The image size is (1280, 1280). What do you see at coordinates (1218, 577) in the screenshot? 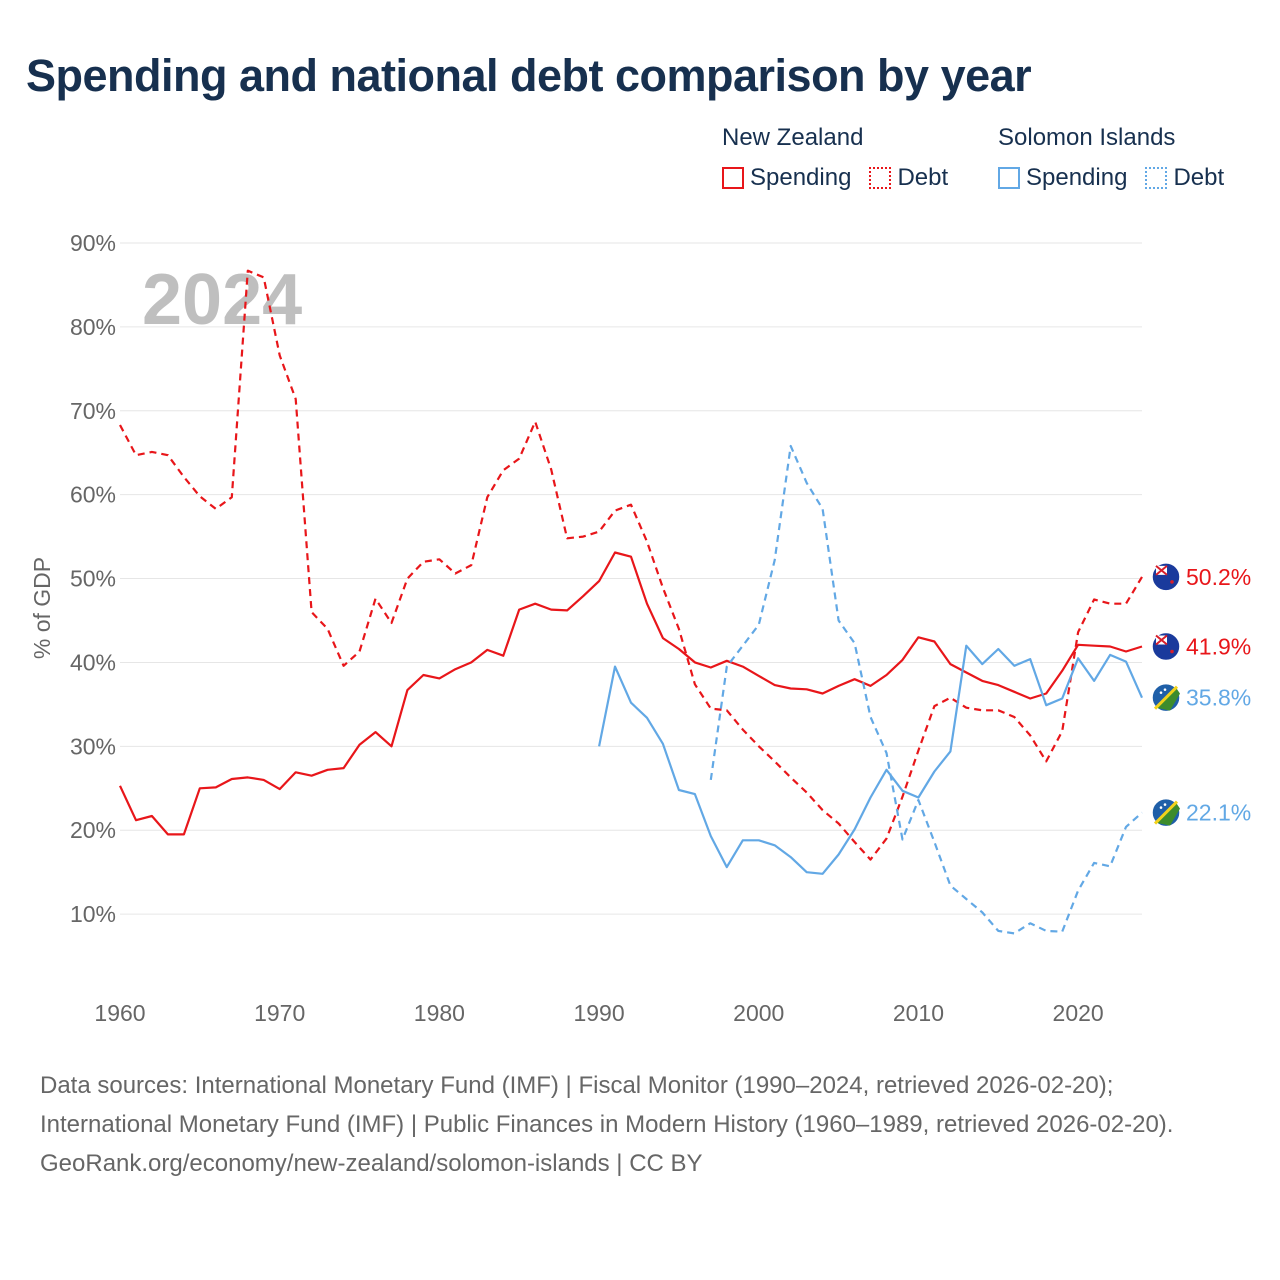
I see `end-value-label: 50.2%` at bounding box center [1218, 577].